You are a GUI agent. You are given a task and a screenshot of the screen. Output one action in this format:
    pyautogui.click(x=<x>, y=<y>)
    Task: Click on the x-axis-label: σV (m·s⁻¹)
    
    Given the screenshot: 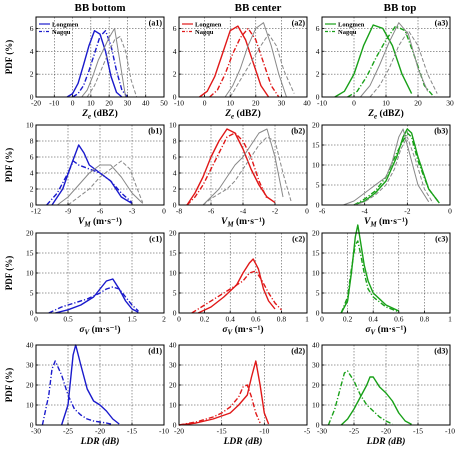 What is the action you would take?
    pyautogui.click(x=242, y=330)
    